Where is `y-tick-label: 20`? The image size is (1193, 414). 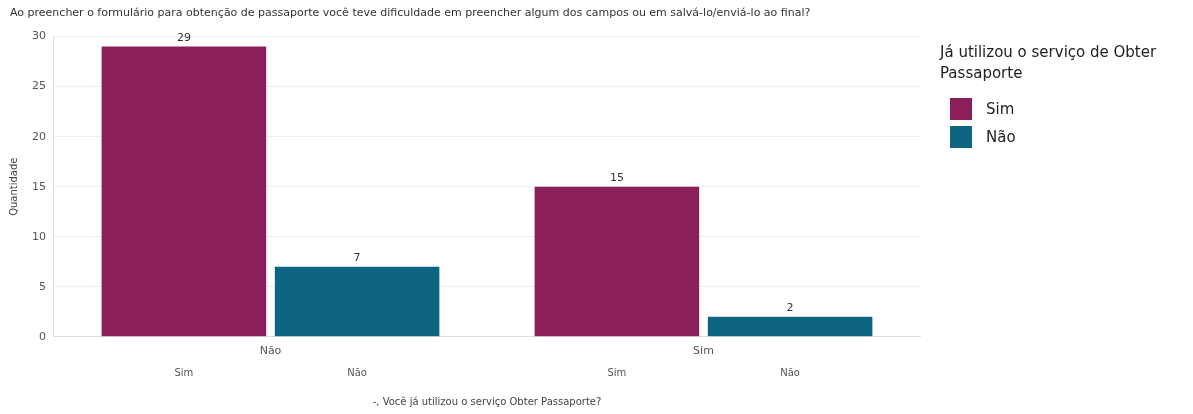
y-tick-label: 20 is located at coordinates (39, 136).